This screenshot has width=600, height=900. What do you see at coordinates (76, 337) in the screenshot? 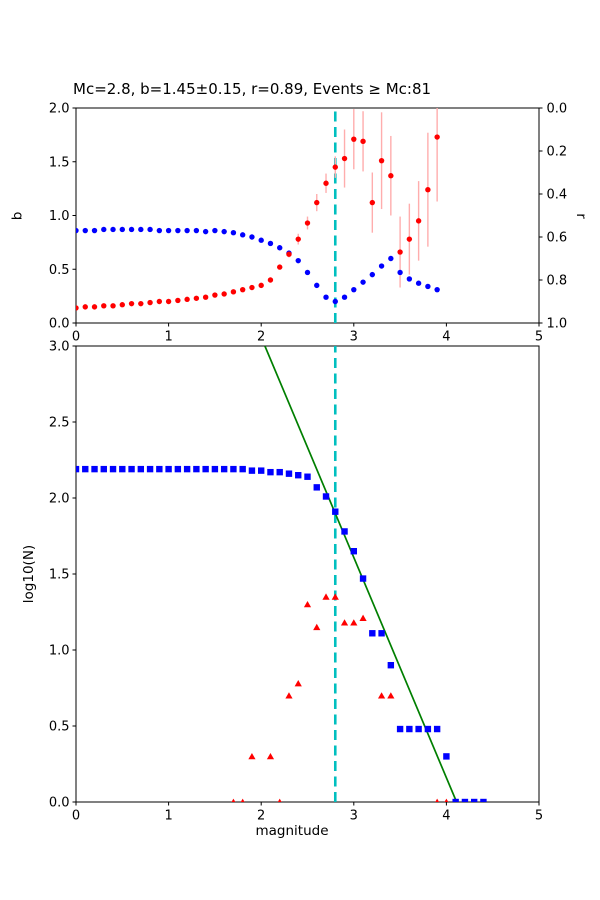
I see `x-tick-label: 0` at bounding box center [76, 337].